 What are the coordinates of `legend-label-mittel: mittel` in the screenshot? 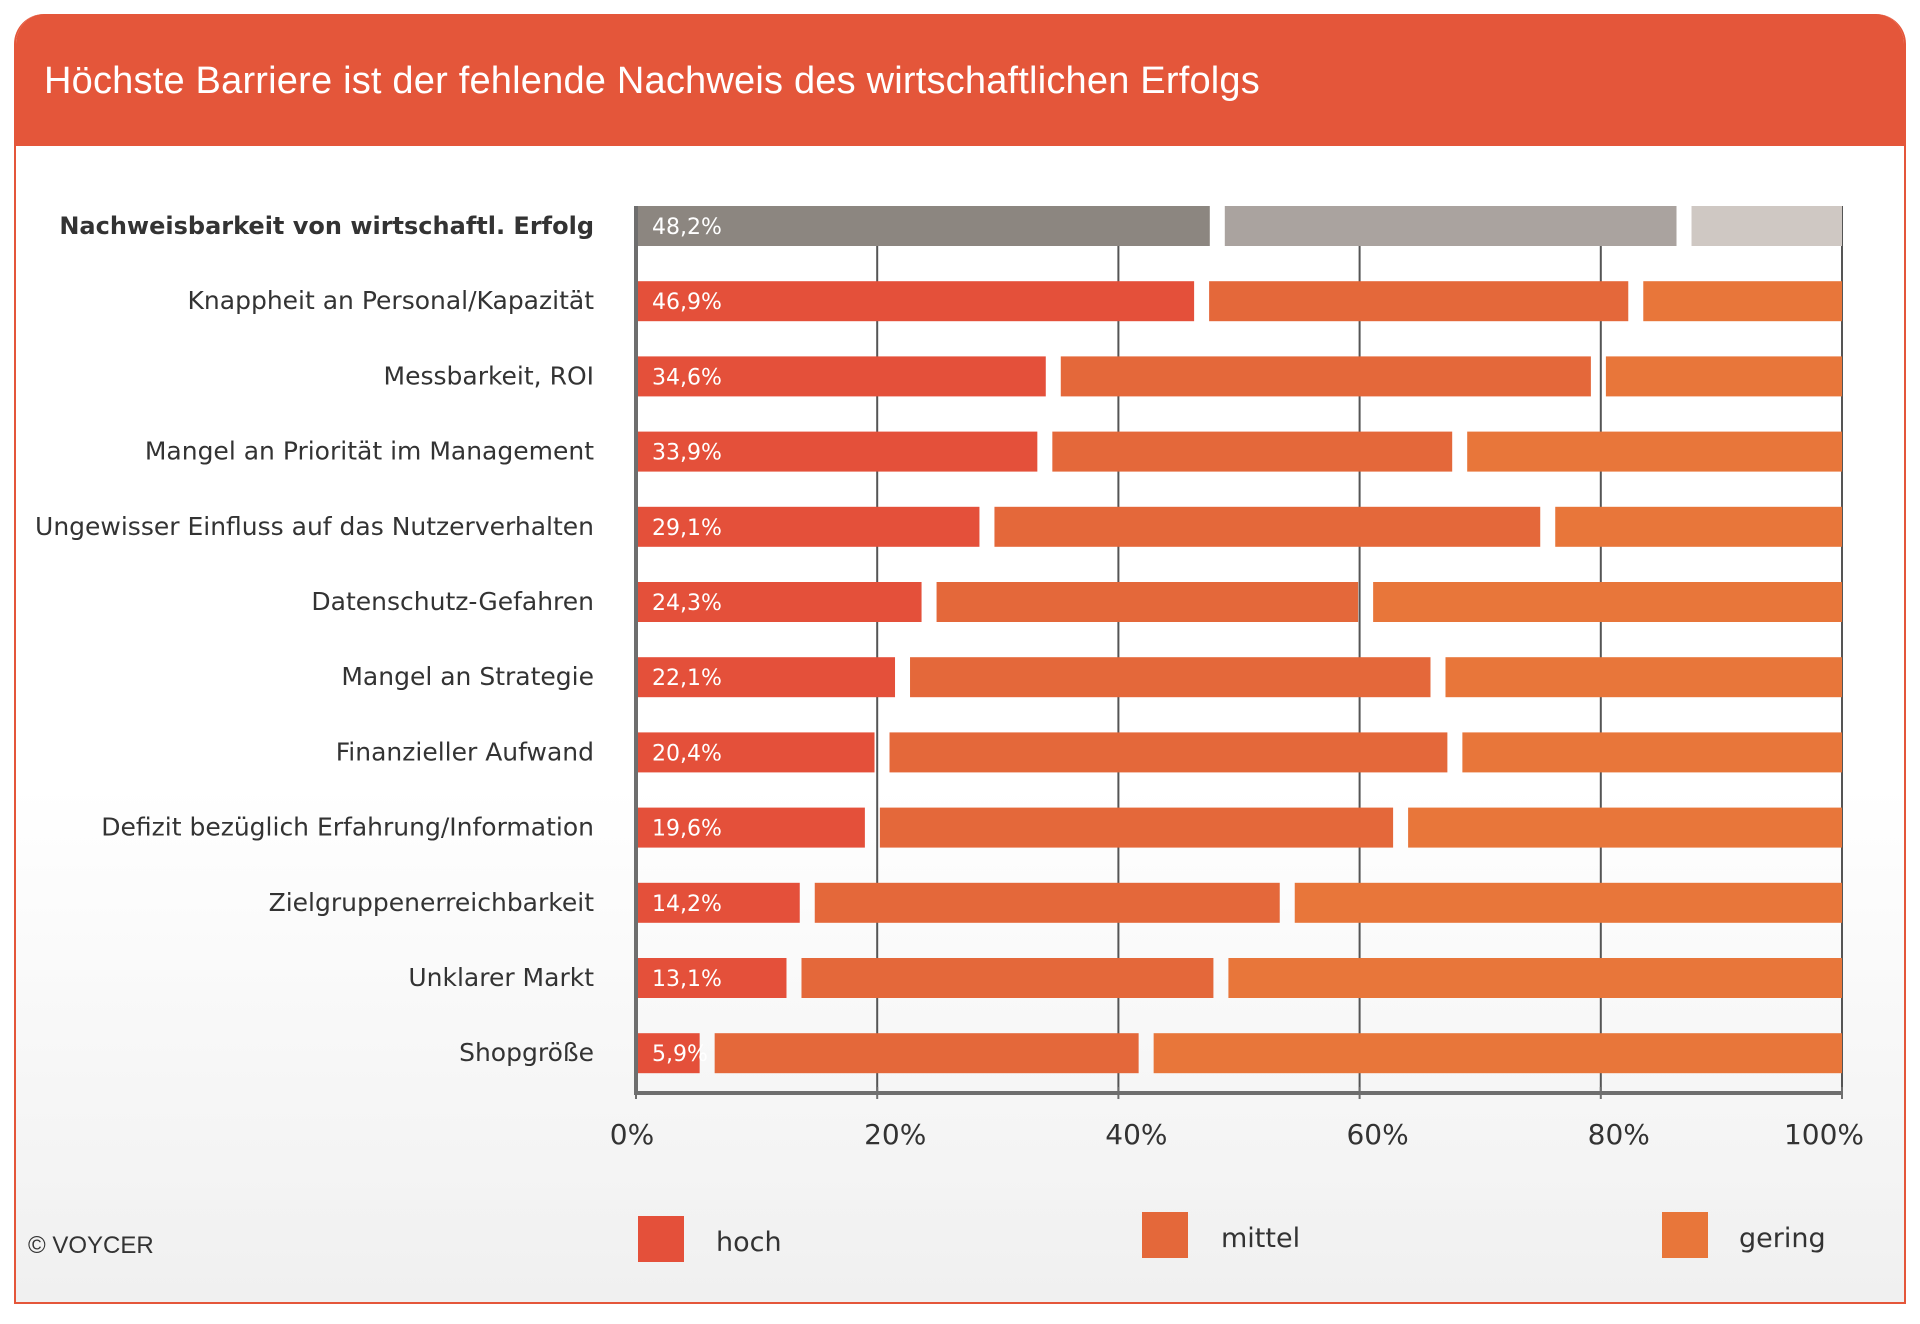 It's located at (1260, 1238).